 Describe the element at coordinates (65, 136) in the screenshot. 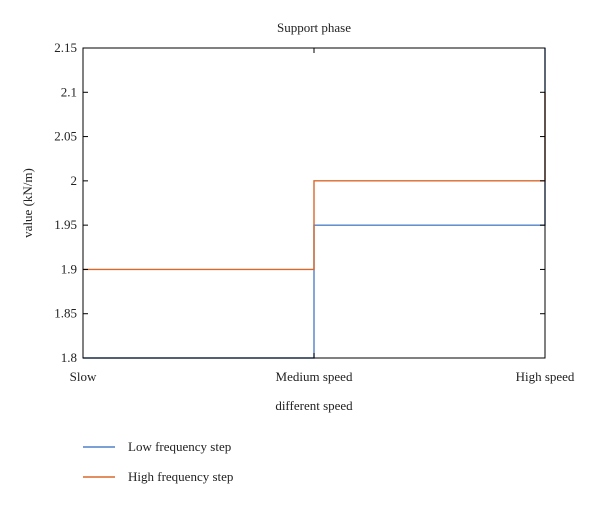

I see `y-tick-label: 2.05` at that location.